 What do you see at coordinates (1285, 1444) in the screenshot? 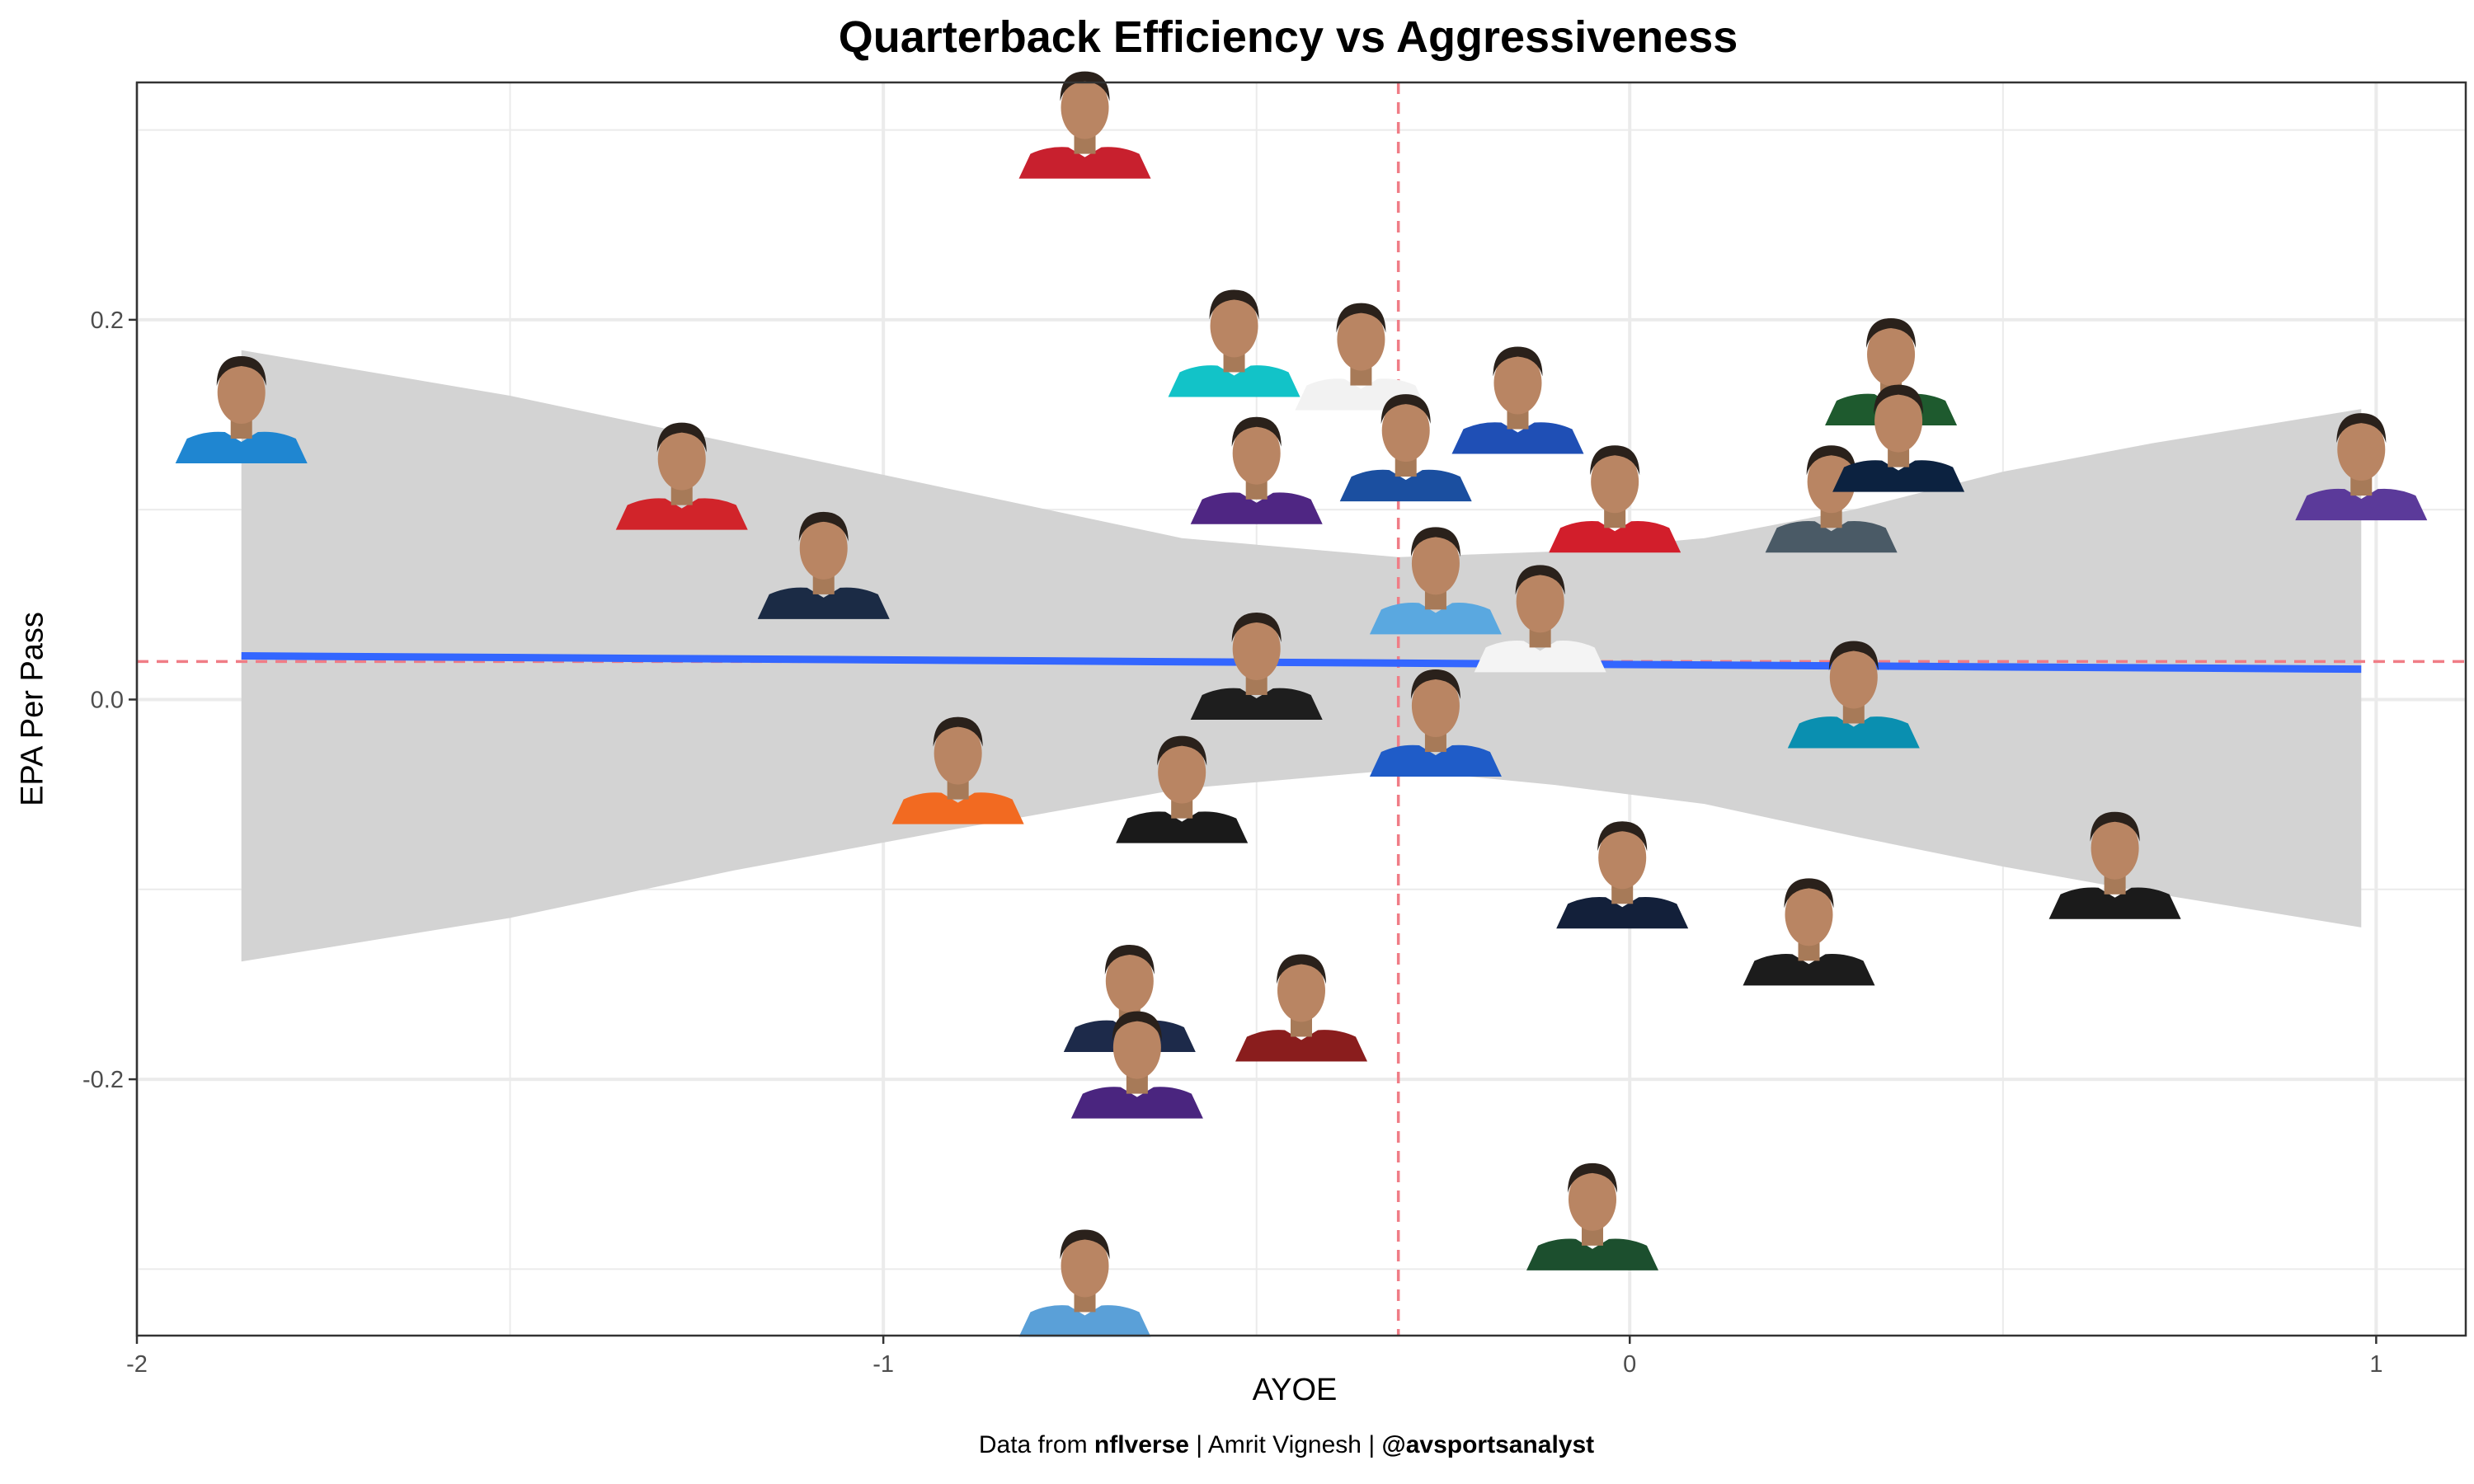
I see `caption-middle: | Amrit Vignesh |` at bounding box center [1285, 1444].